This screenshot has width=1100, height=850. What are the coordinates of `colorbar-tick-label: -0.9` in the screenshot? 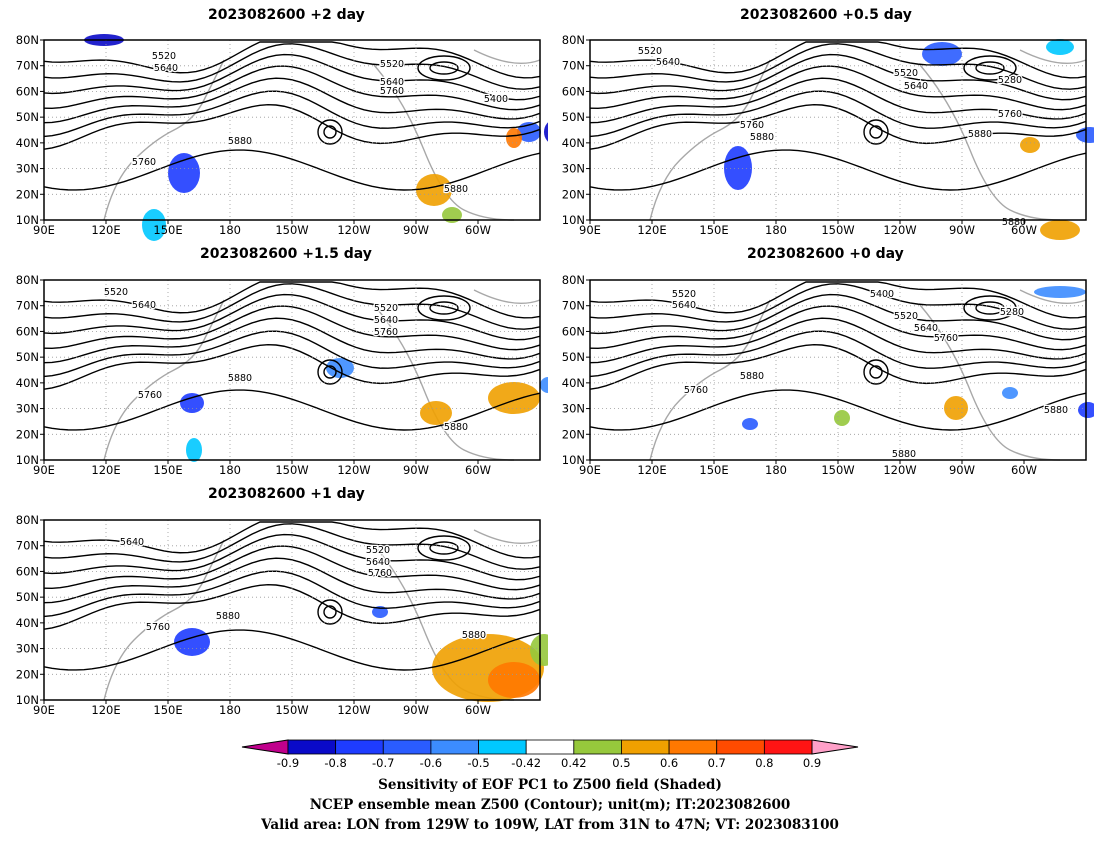 It's located at (288, 763).